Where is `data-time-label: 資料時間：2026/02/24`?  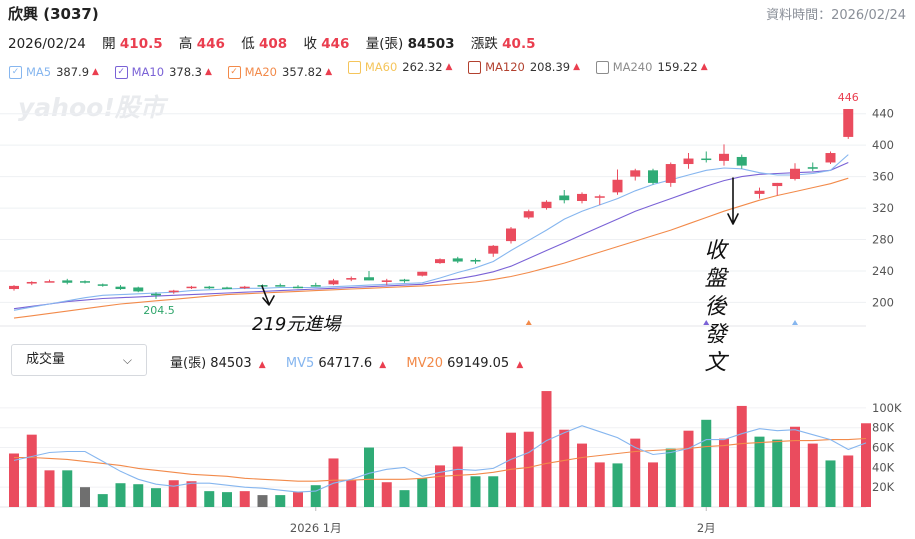
data-time-label: 資料時間：2026/02/24 is located at coordinates (836, 15).